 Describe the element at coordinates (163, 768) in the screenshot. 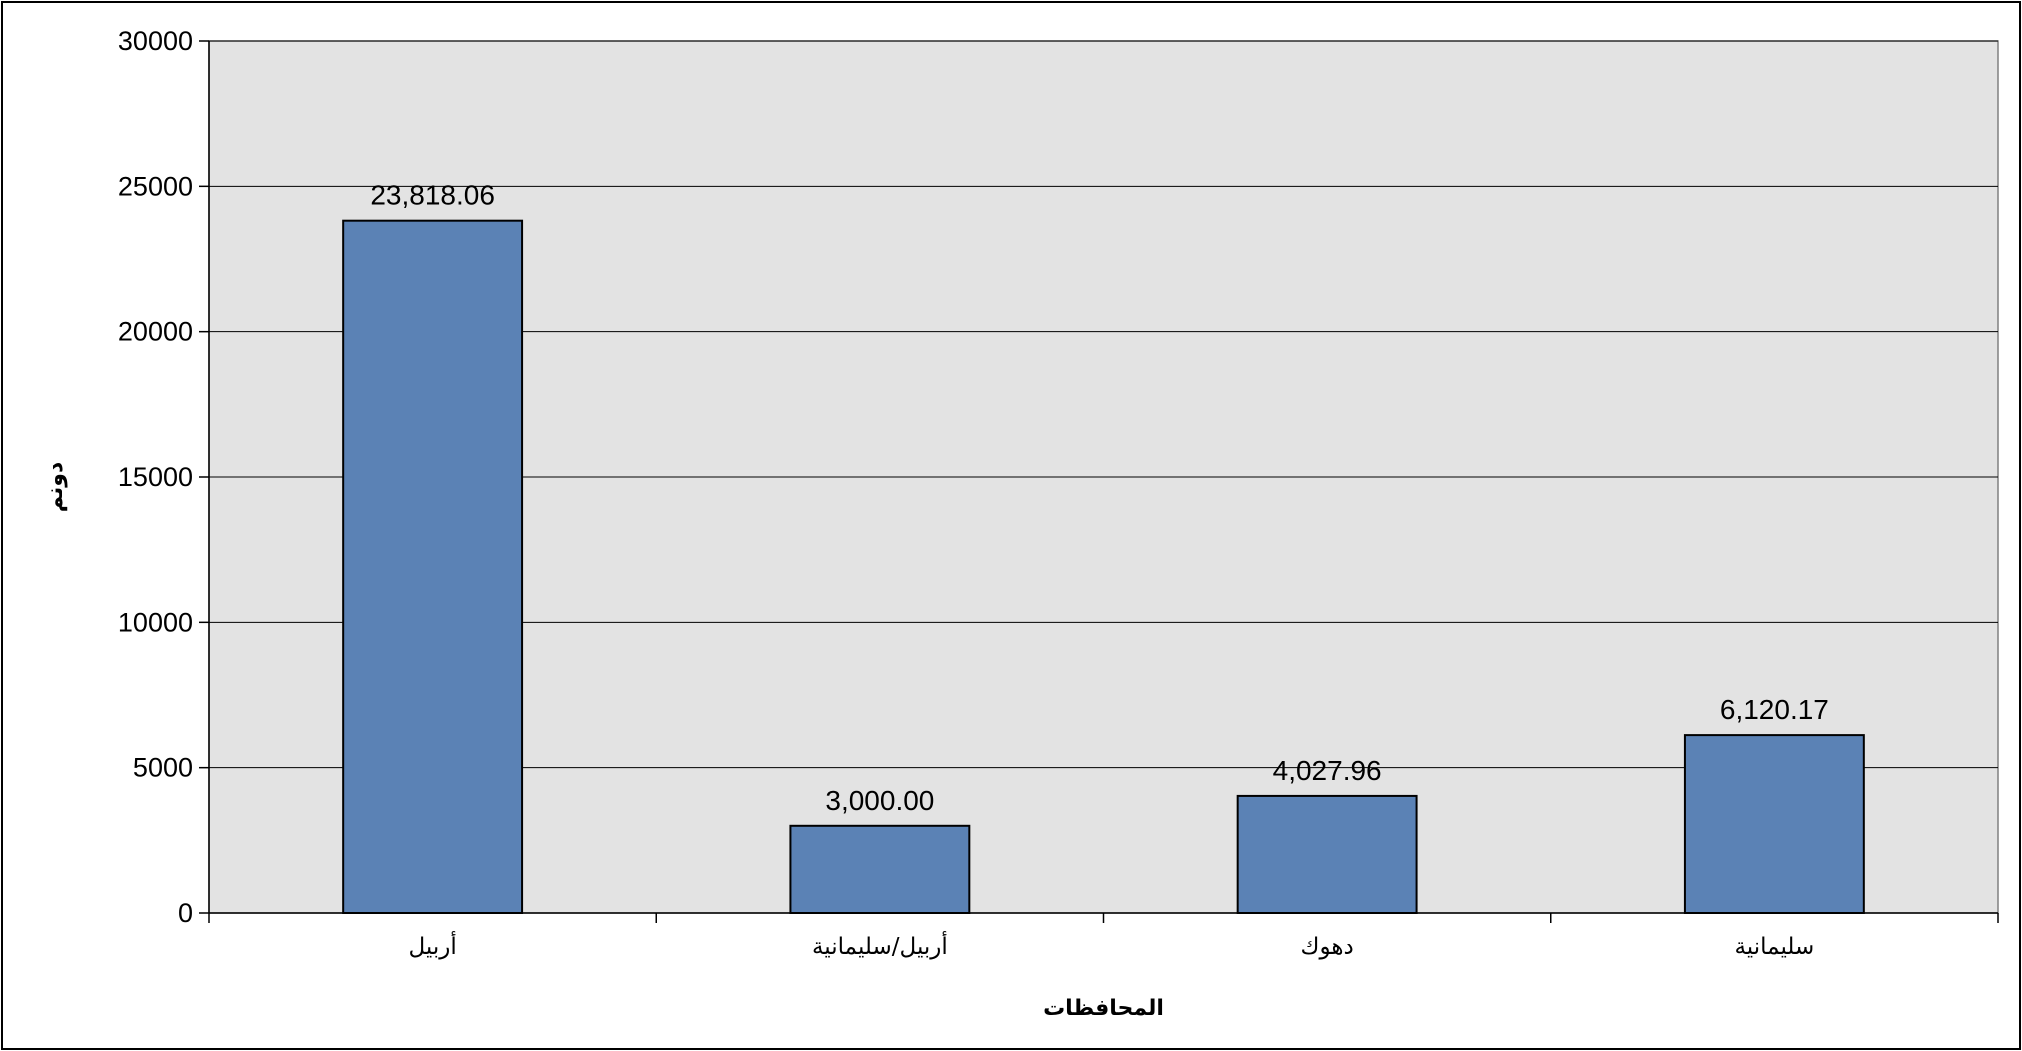

I see `y-tick-label: 5000` at that location.